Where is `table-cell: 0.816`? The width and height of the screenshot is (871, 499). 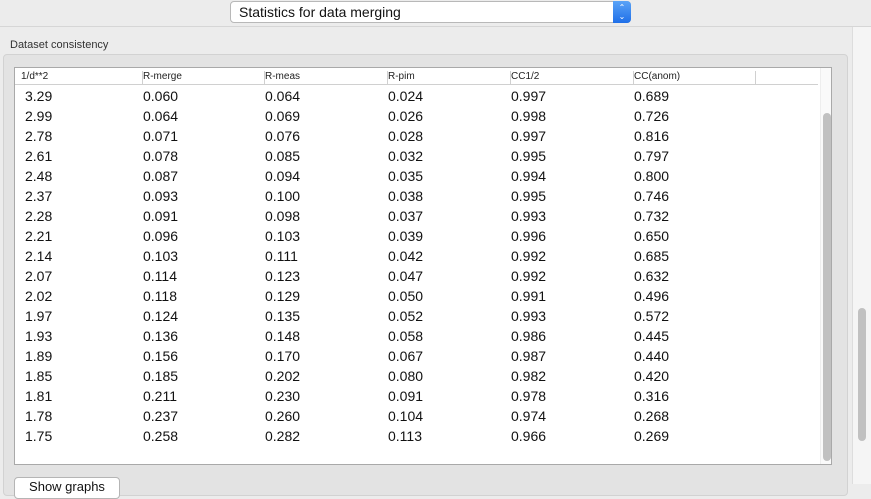 table-cell: 0.816 is located at coordinates (652, 136).